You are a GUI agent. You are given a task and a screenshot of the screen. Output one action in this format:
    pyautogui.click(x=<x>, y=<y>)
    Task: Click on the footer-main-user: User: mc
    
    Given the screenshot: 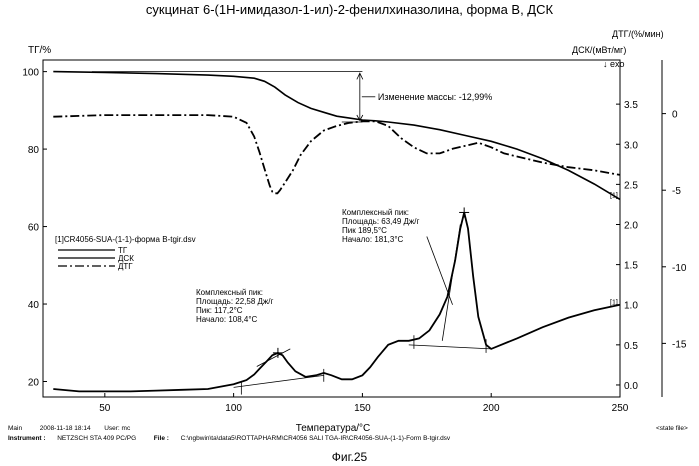 What is the action you would take?
    pyautogui.click(x=117, y=428)
    